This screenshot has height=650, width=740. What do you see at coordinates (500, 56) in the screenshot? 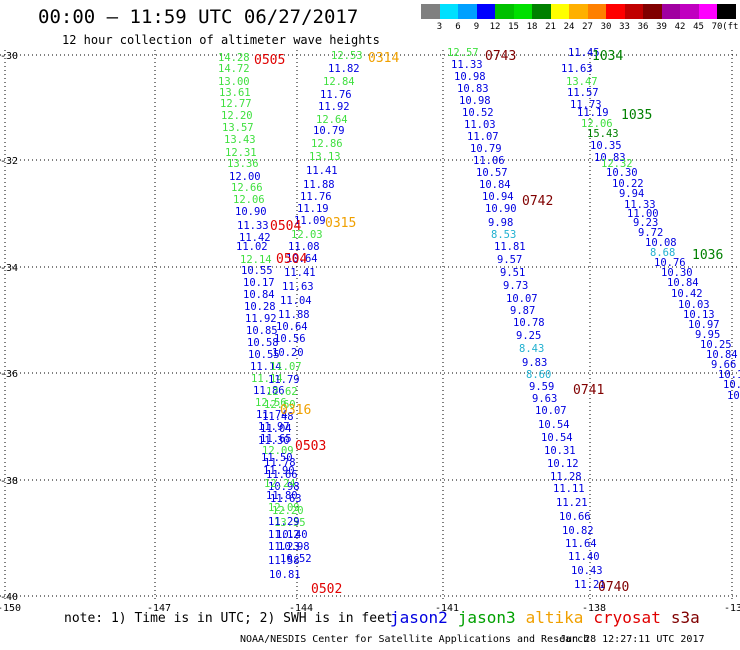
I see `pass-time-label: 0743` at bounding box center [500, 56].